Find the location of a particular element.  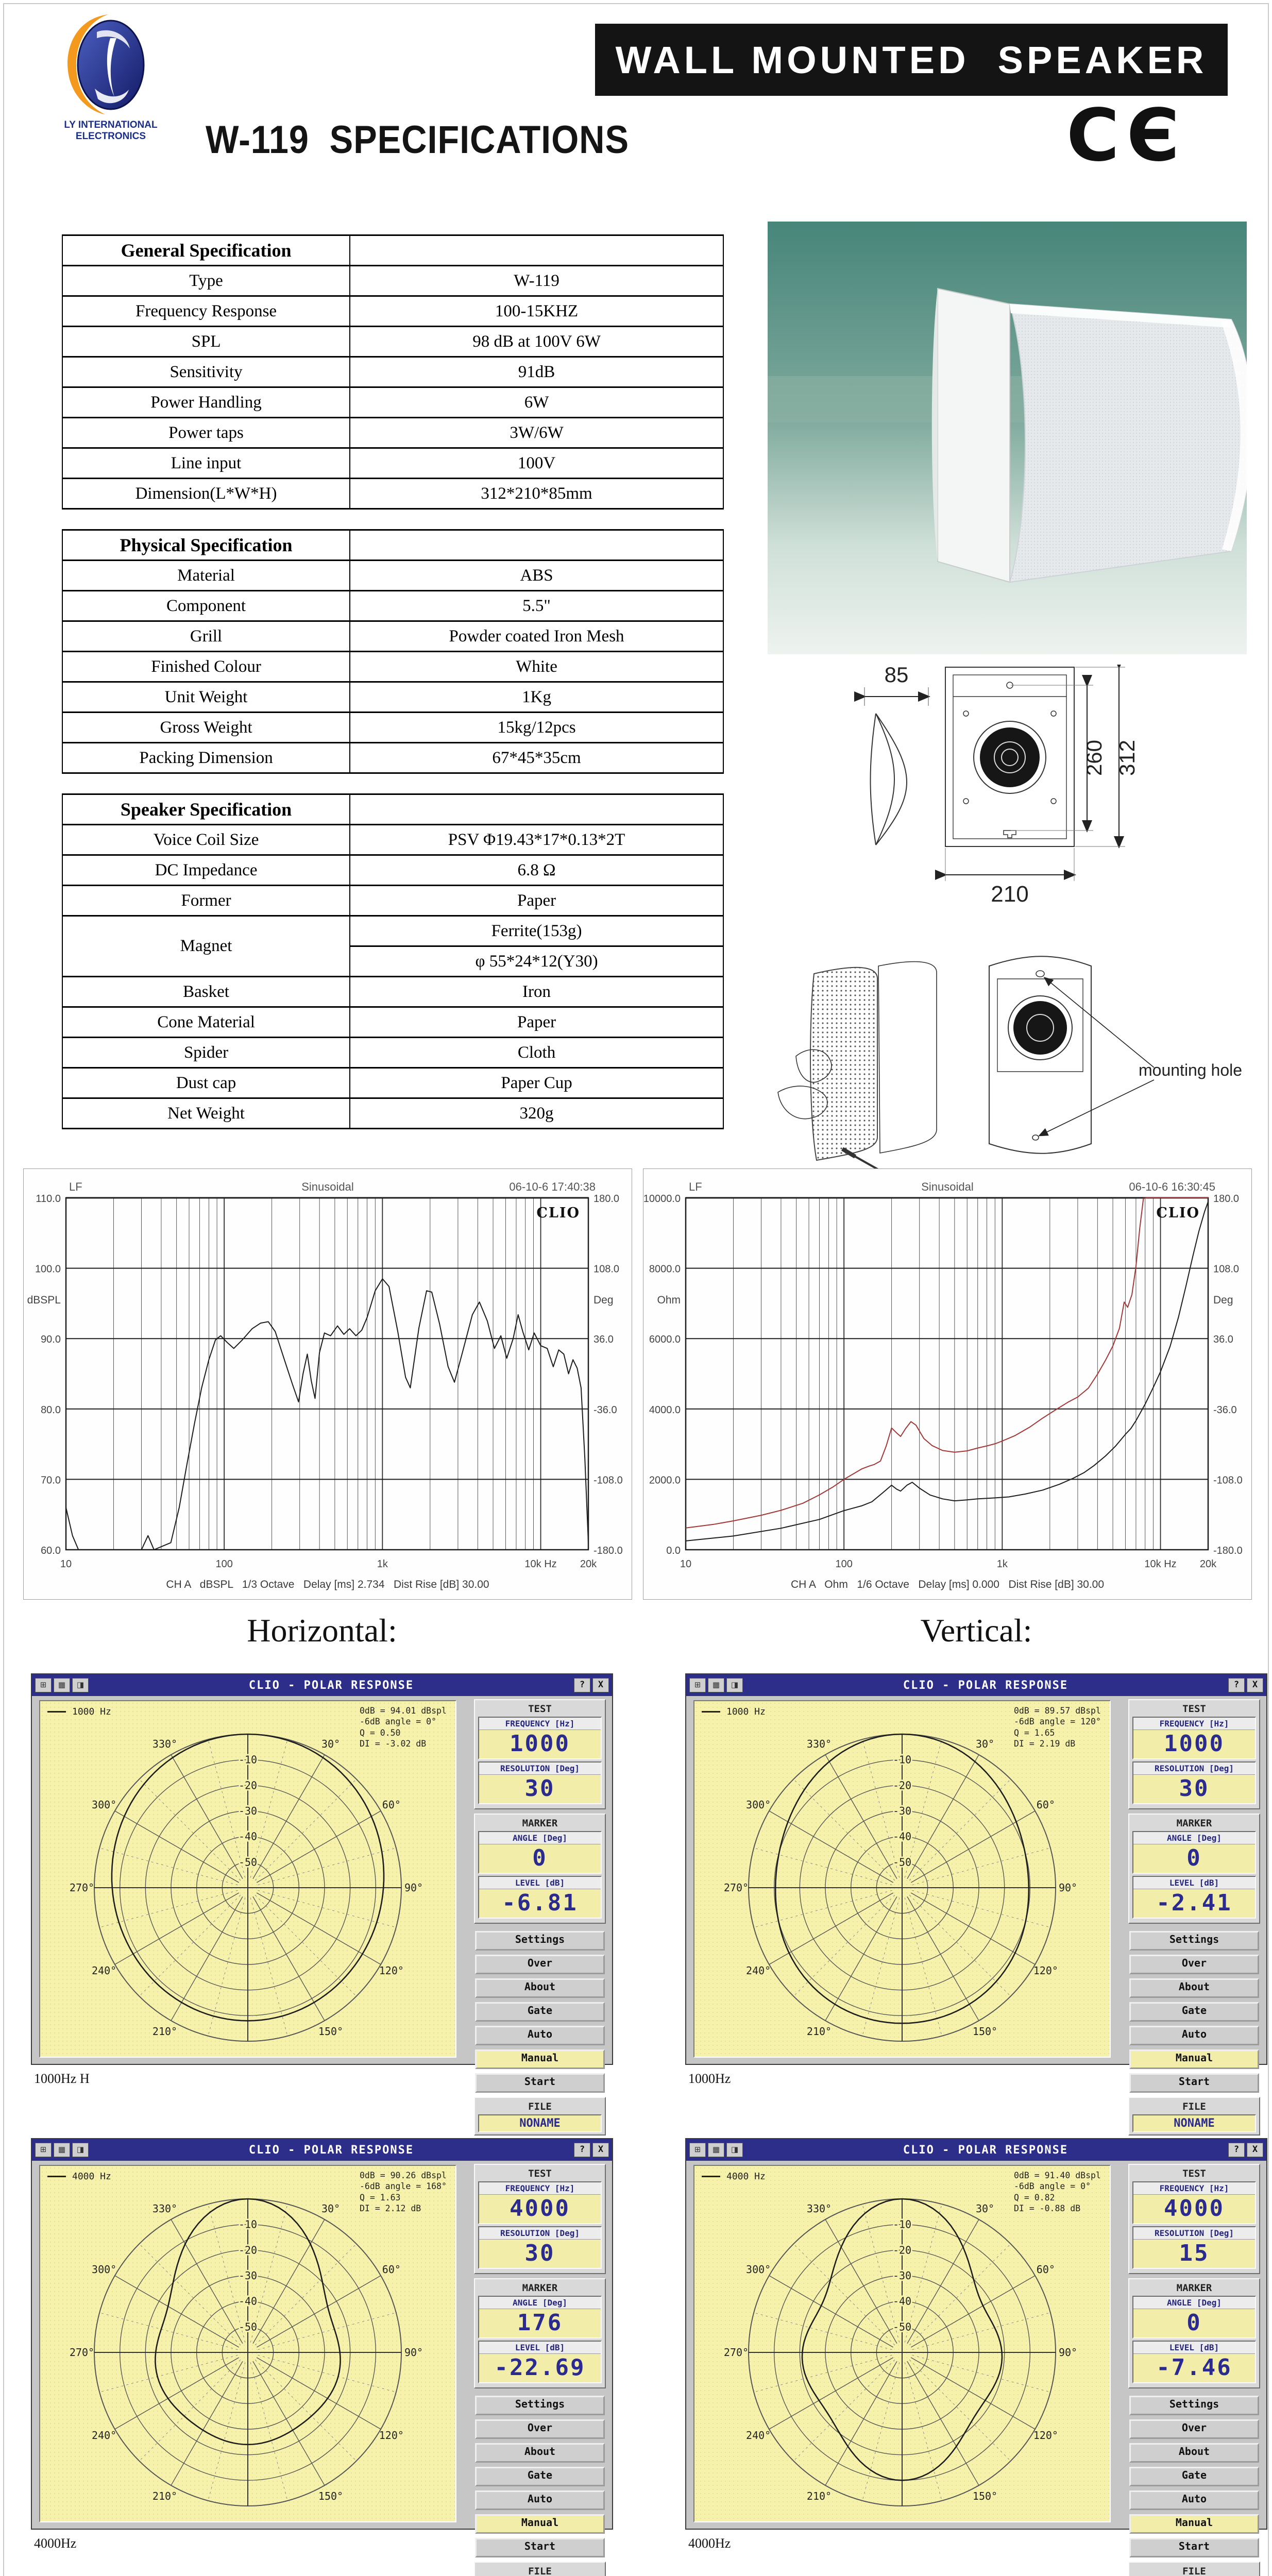

window-title: CLIO - POLAR RESPONSE is located at coordinates (331, 1685).